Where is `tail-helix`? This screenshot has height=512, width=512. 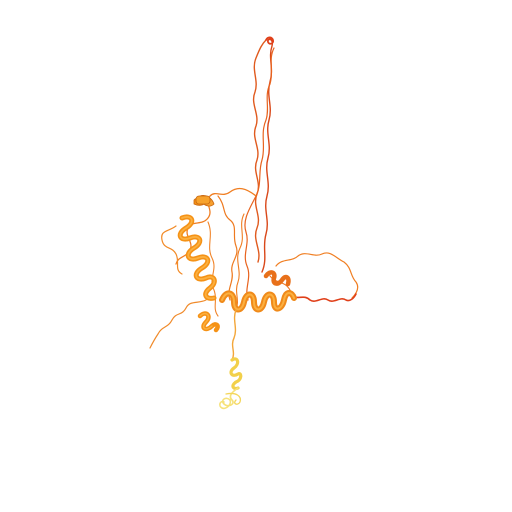 tail-helix is located at coordinates (236, 374).